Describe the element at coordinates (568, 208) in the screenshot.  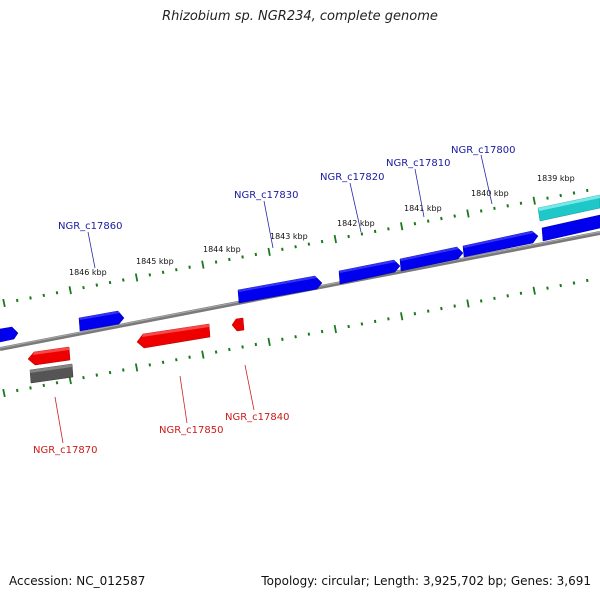
I see `rna-gene` at that location.